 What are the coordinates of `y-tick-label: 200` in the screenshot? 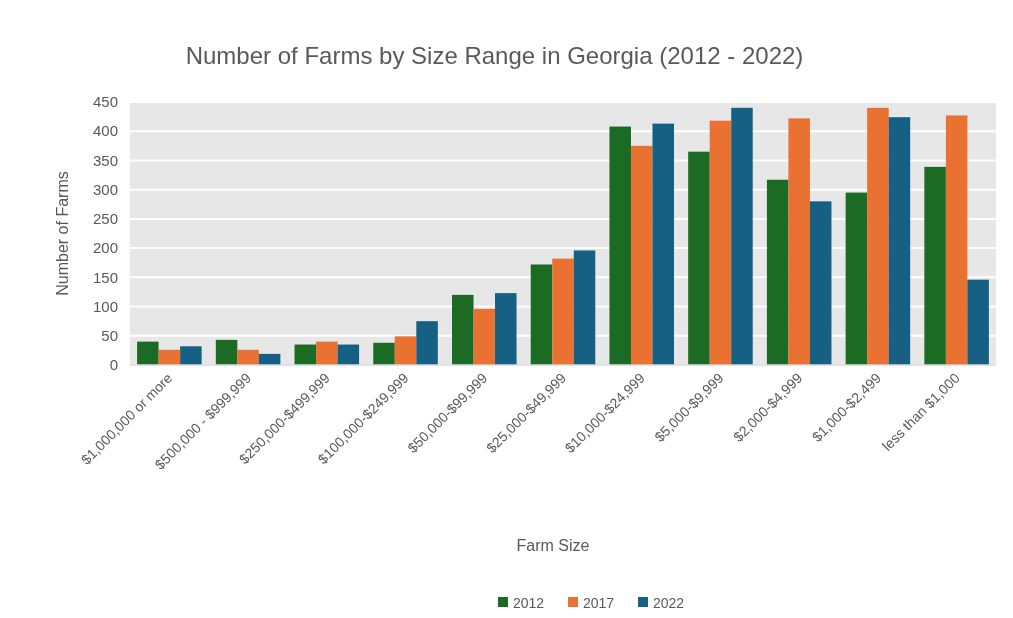 It's located at (105, 248).